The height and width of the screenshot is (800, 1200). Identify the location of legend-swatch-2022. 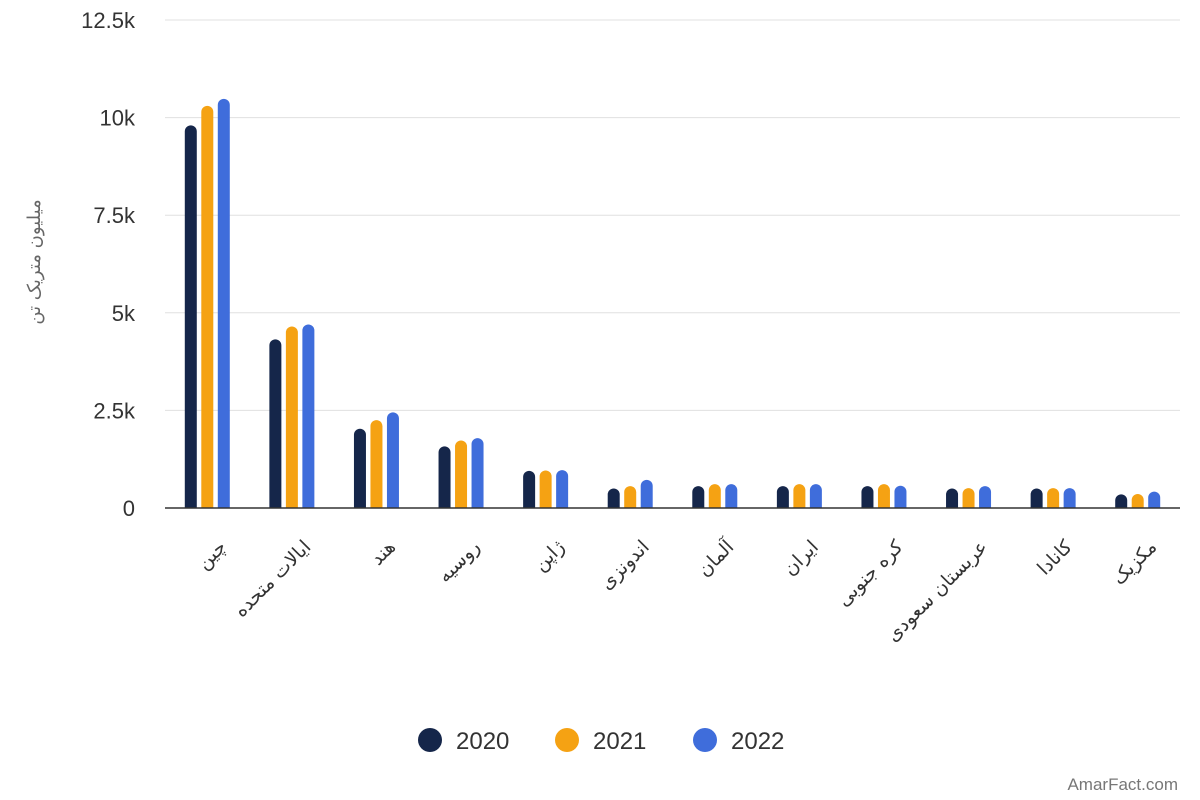
(705, 740).